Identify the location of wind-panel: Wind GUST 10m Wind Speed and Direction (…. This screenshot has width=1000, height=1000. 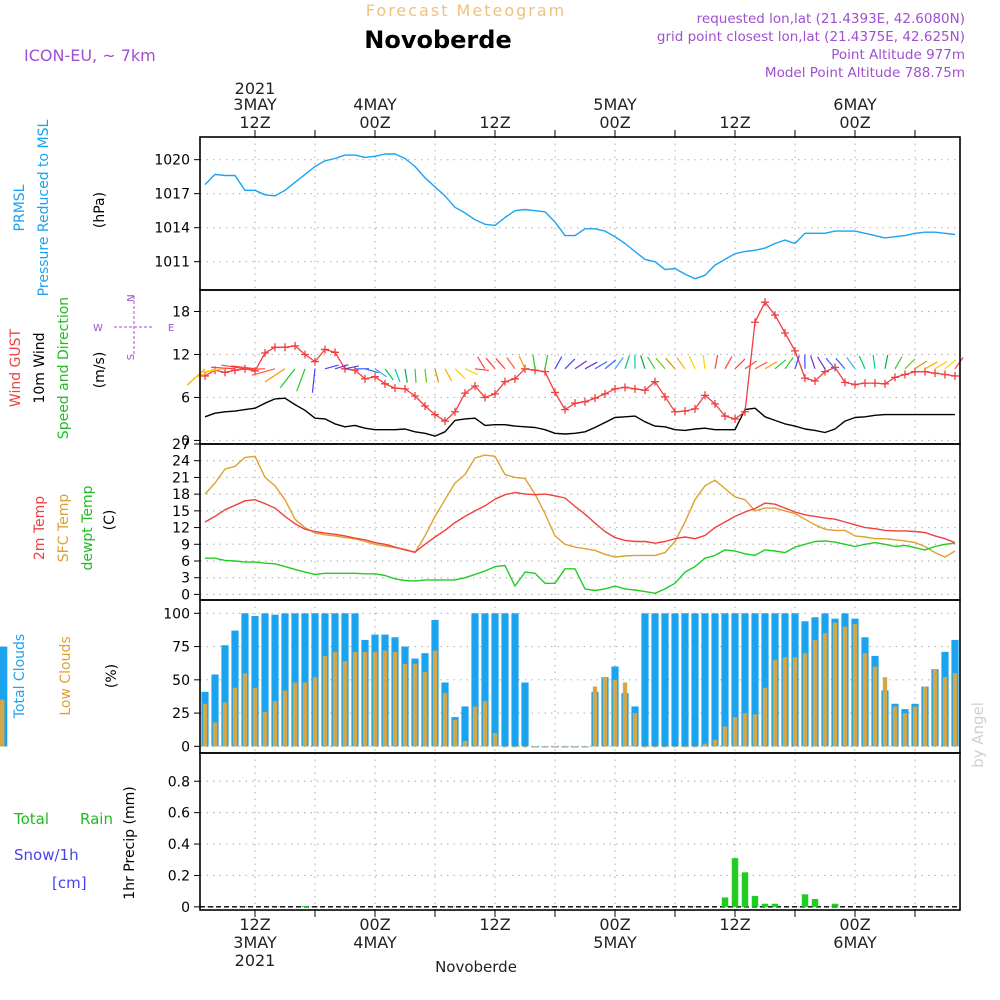
(91, 366).